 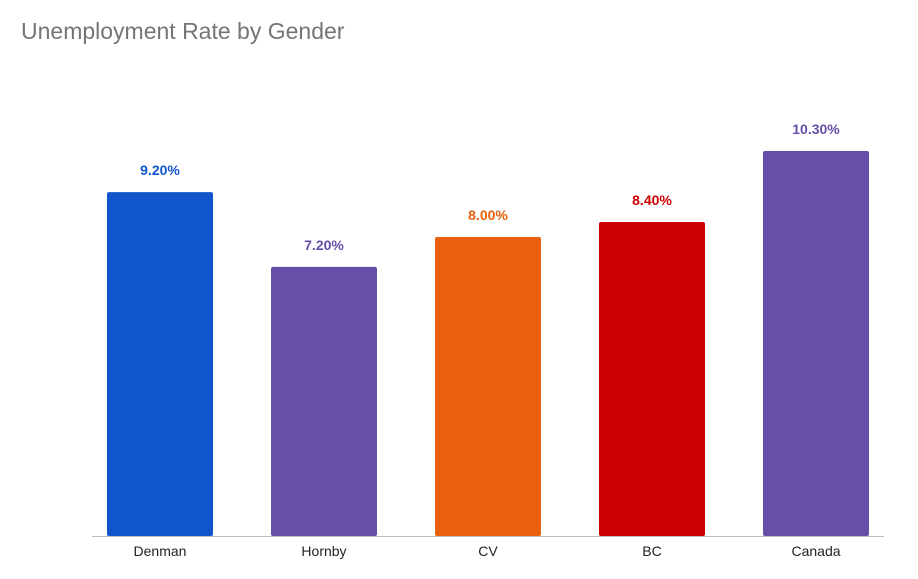 I want to click on bar-bc, so click(x=652, y=379).